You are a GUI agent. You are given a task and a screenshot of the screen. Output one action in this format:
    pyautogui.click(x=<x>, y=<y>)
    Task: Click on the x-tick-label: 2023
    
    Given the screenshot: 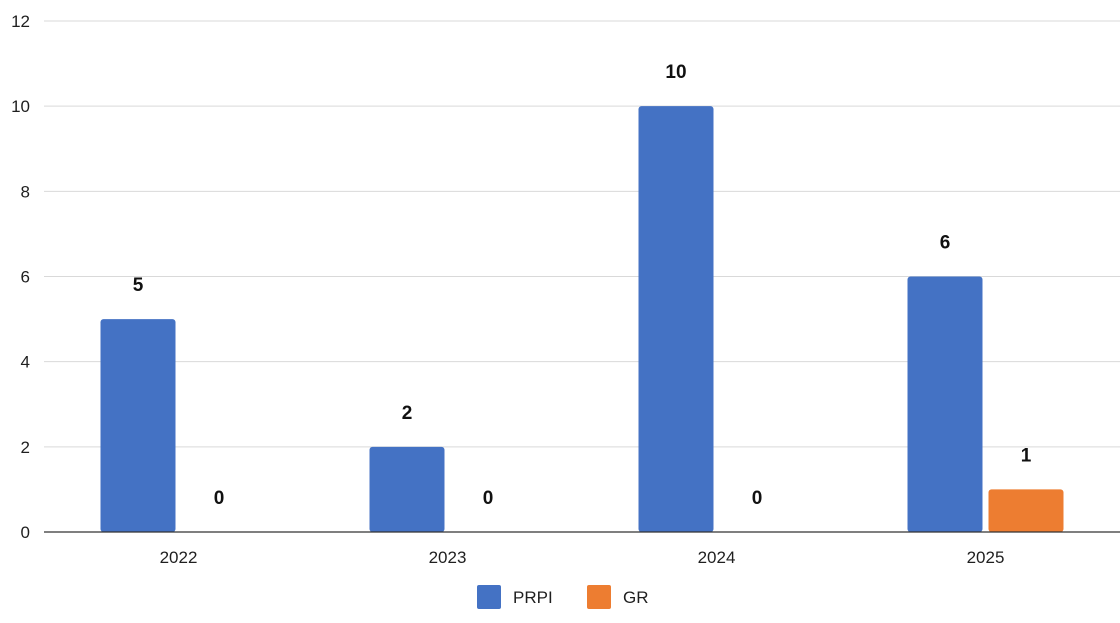 What is the action you would take?
    pyautogui.click(x=448, y=557)
    